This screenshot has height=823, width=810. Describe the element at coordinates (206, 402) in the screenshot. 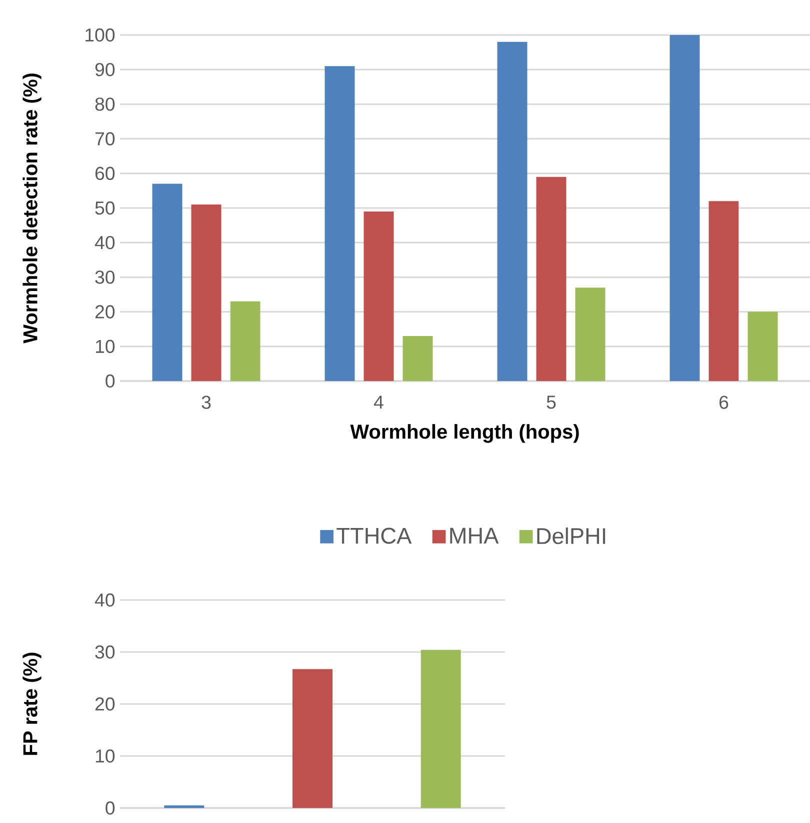

I see `x-tick-label: 3` at that location.